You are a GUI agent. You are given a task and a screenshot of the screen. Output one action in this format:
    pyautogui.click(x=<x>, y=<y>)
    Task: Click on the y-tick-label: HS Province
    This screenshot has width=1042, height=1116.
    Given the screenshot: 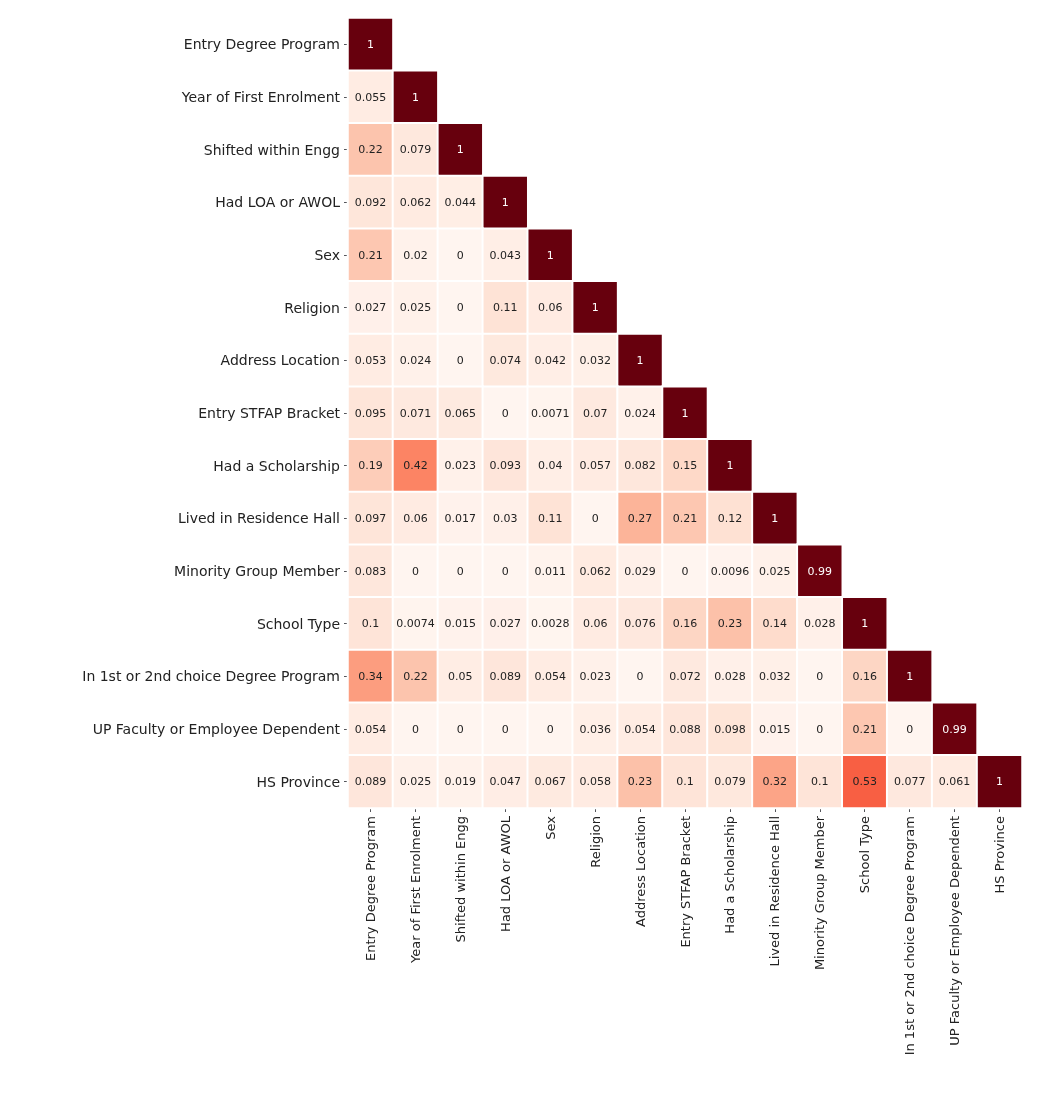 What is the action you would take?
    pyautogui.click(x=298, y=781)
    